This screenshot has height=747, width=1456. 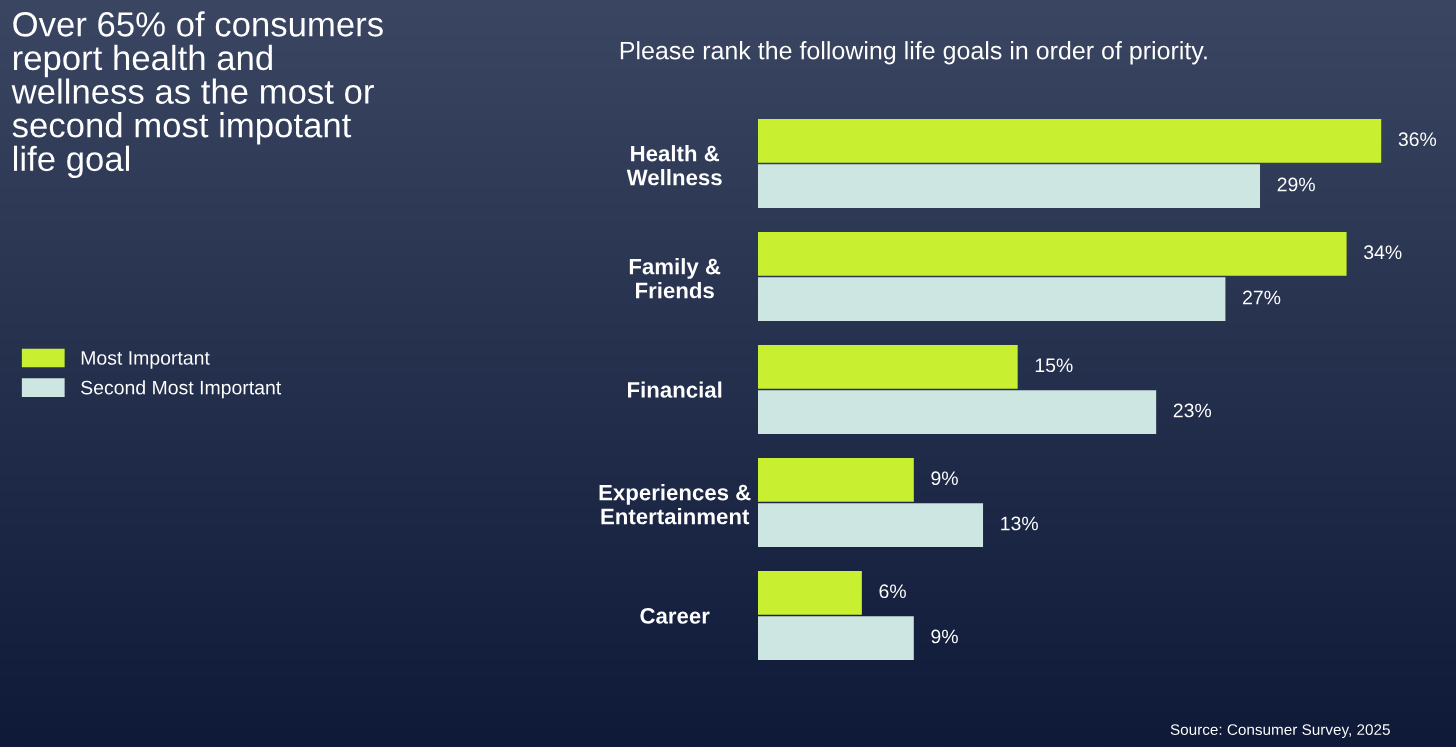 I want to click on data-label: 23%, so click(x=1192, y=410).